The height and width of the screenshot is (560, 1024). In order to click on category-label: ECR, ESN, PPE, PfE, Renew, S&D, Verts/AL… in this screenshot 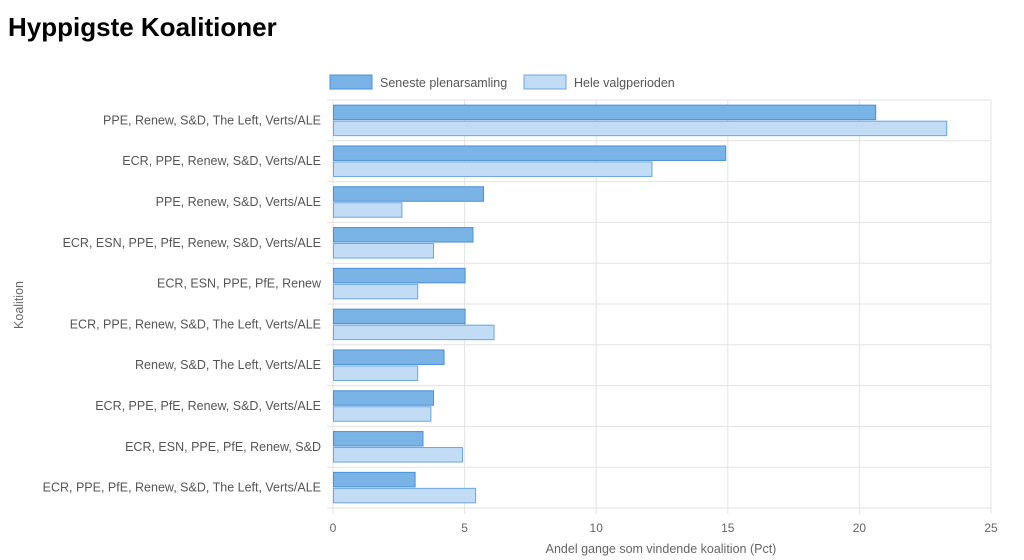, I will do `click(192, 243)`.